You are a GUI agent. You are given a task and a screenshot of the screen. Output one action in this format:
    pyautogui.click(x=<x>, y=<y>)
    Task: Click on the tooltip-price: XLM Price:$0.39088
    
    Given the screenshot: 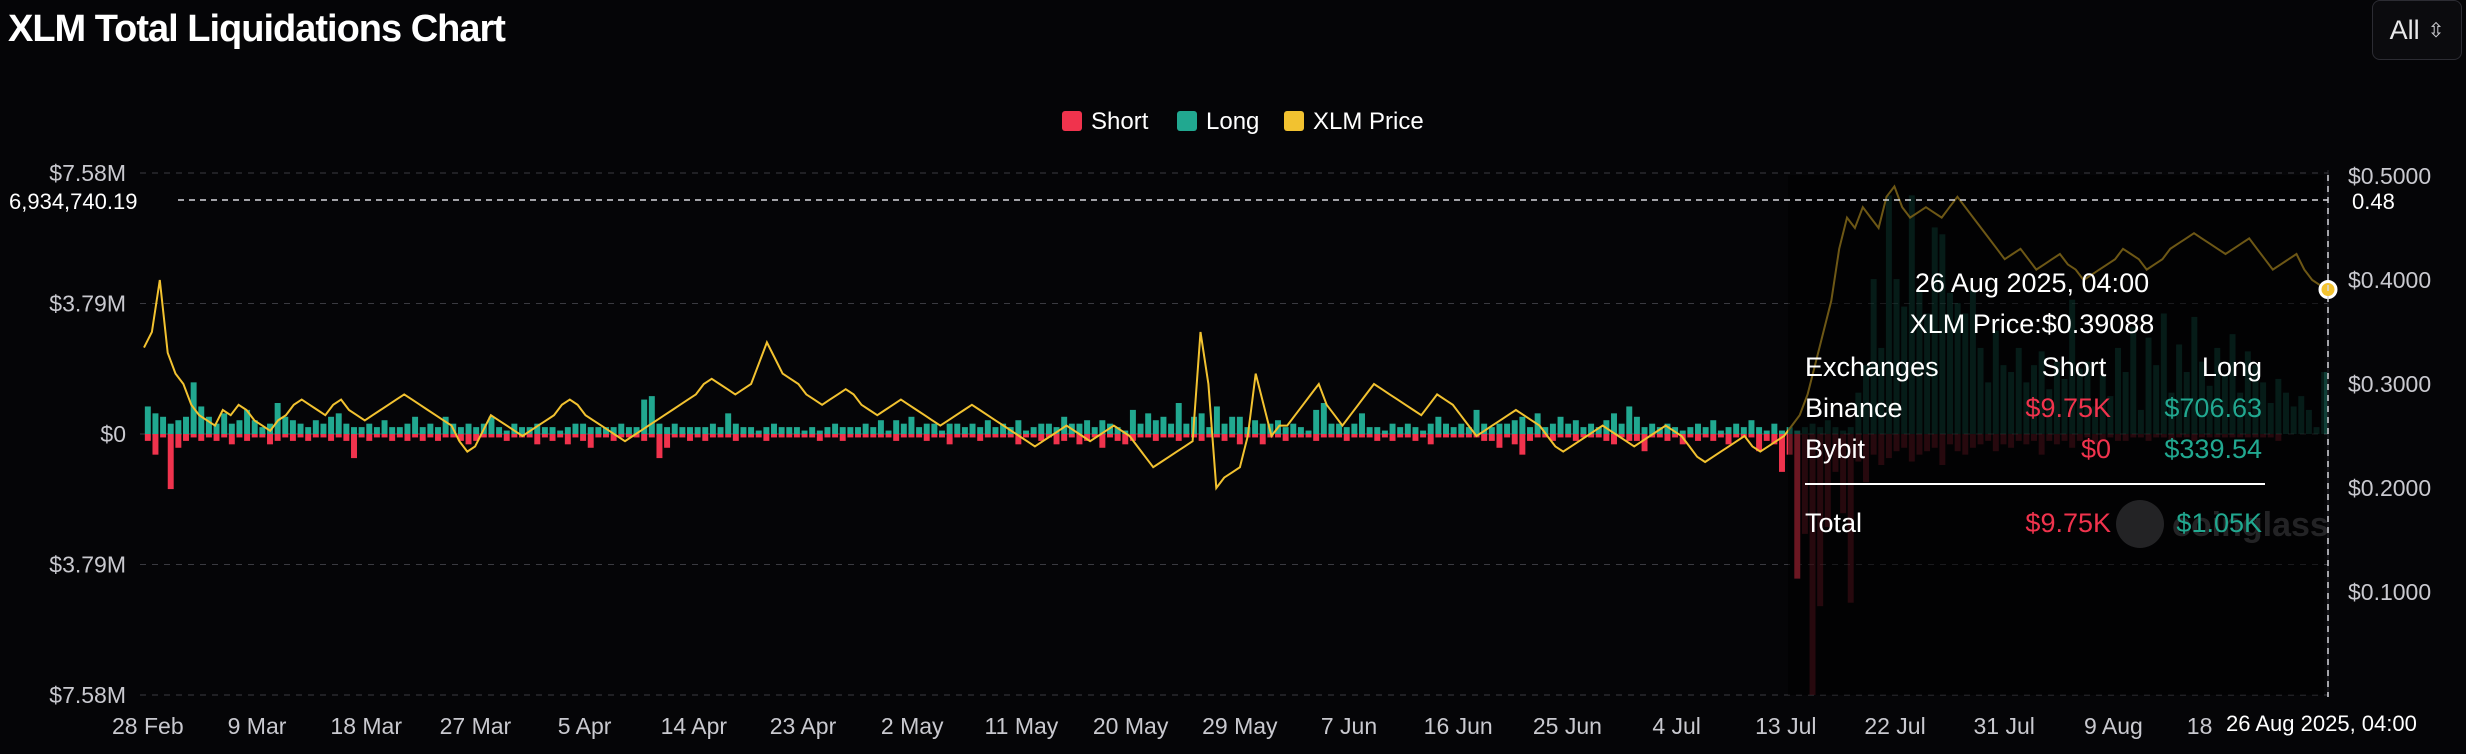 What is the action you would take?
    pyautogui.click(x=2032, y=324)
    